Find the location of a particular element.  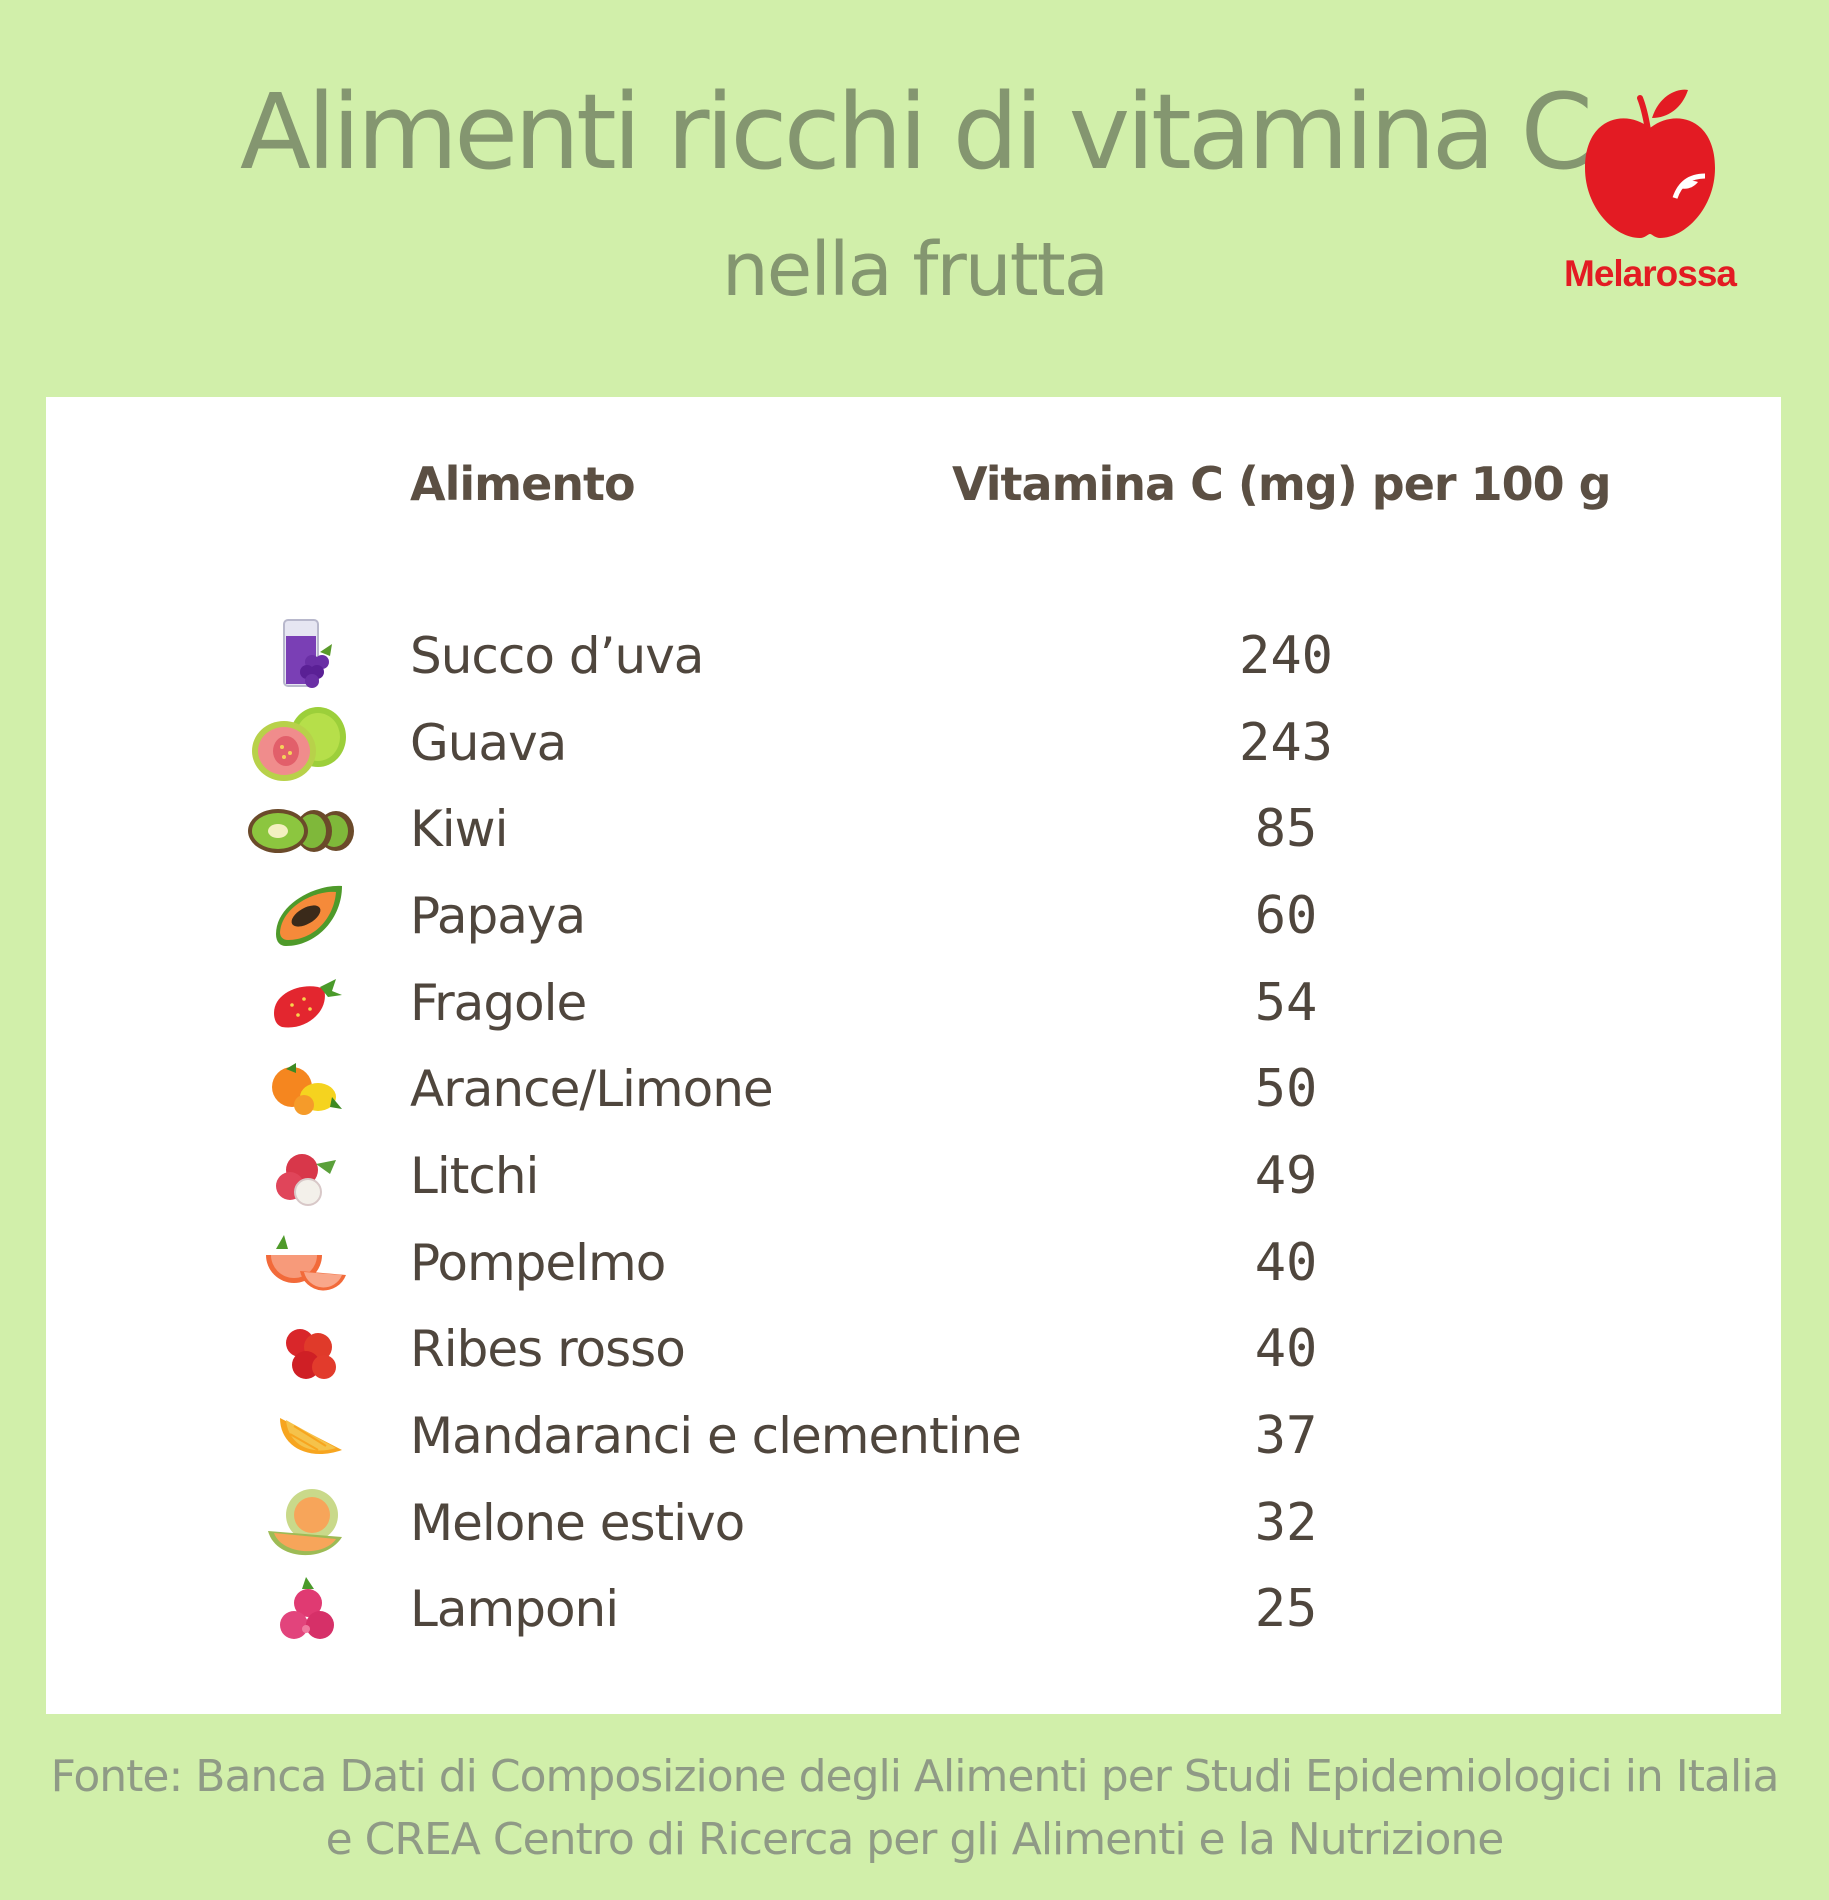

food-name: Pompelmo is located at coordinates (538, 1263).